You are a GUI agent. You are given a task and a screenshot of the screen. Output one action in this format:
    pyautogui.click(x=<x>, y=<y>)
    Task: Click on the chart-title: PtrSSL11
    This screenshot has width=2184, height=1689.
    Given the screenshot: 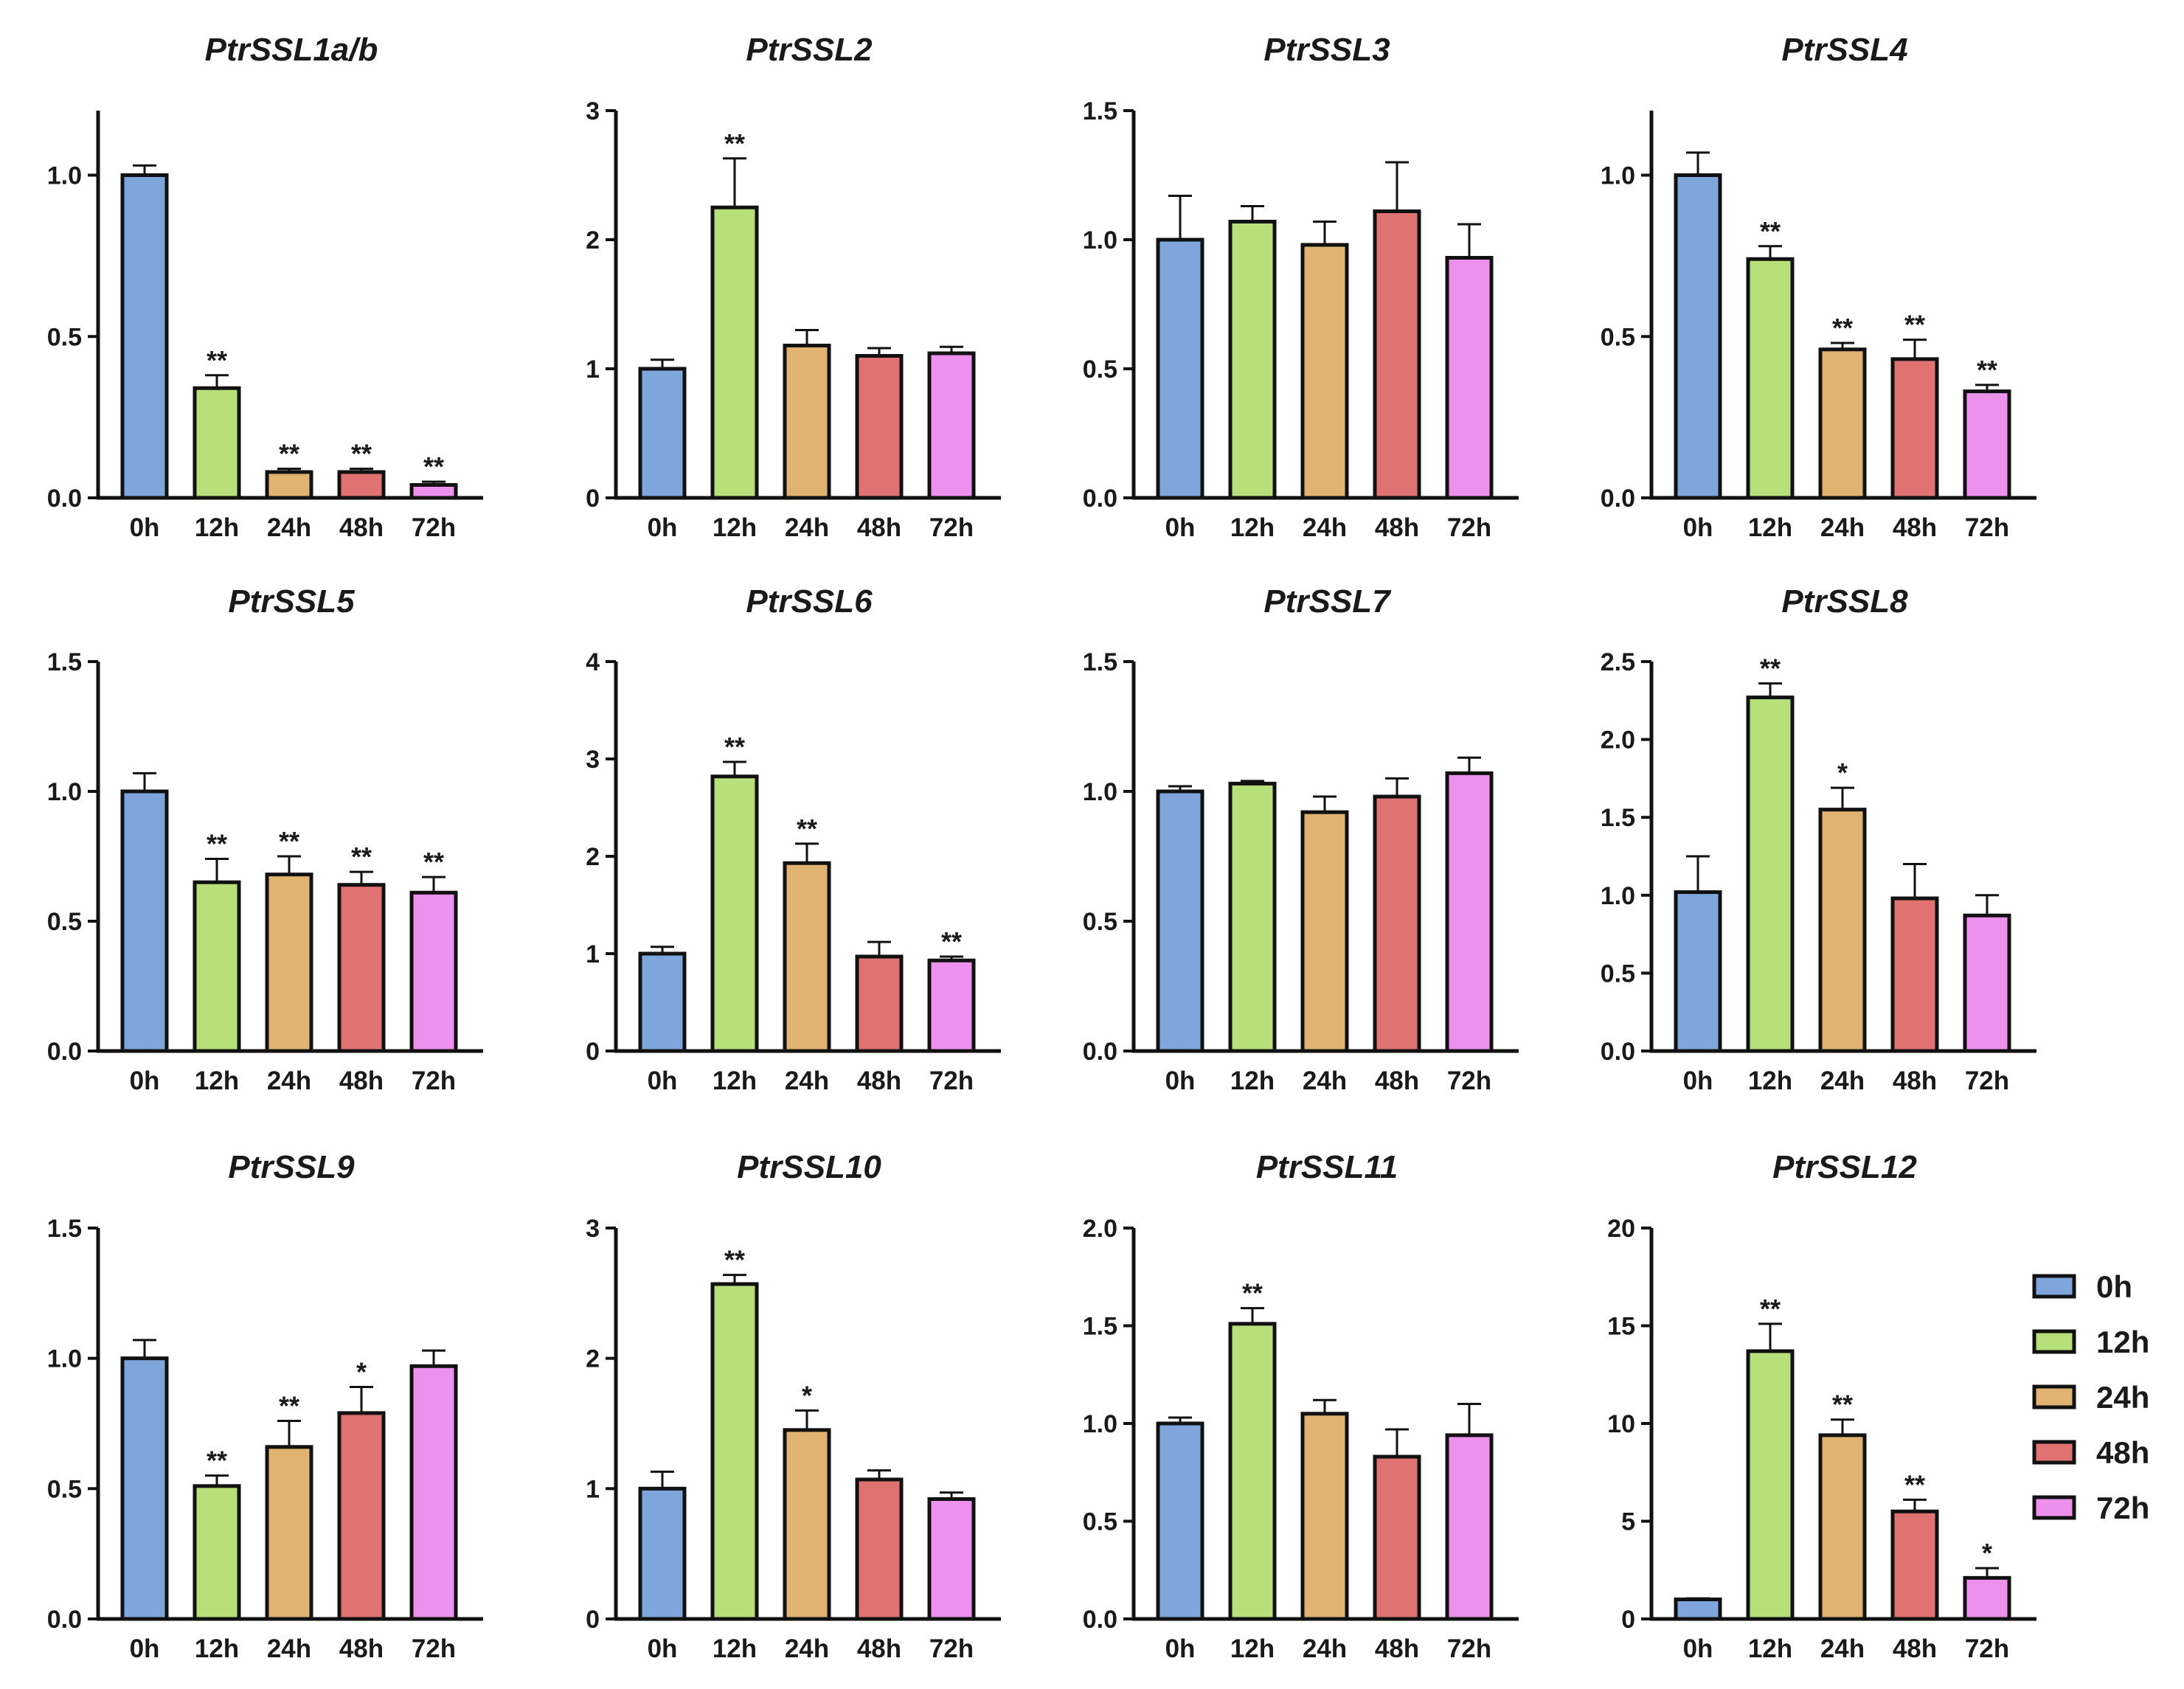 What is the action you would take?
    pyautogui.click(x=1327, y=1167)
    